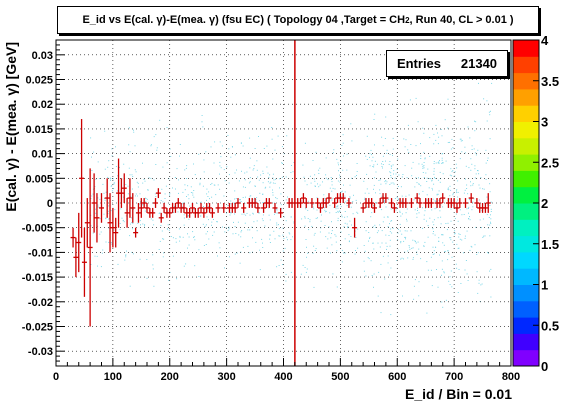  Describe the element at coordinates (37, 327) in the screenshot. I see `y-tick-label: -0.025` at that location.